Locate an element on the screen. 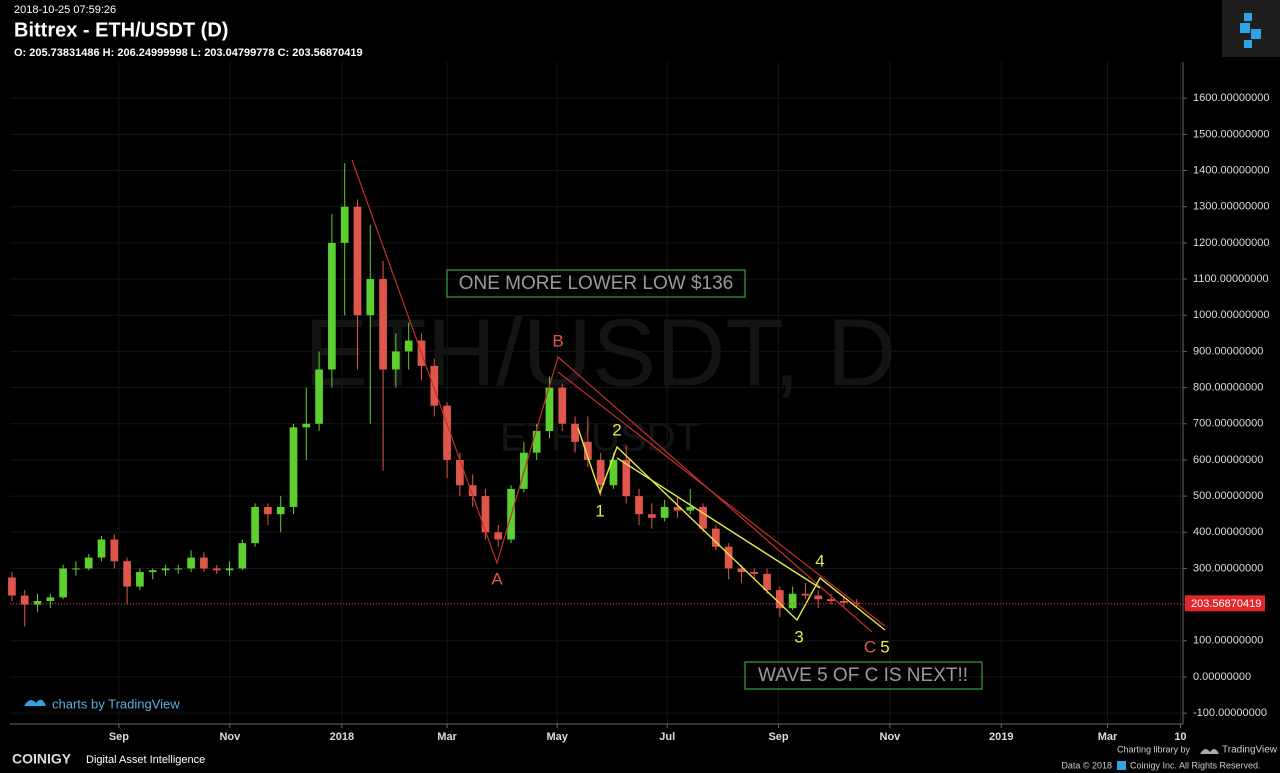 This screenshot has height=773, width=1280. chart-title: Bittrex - ETH/USDT (D) is located at coordinates (121, 30).